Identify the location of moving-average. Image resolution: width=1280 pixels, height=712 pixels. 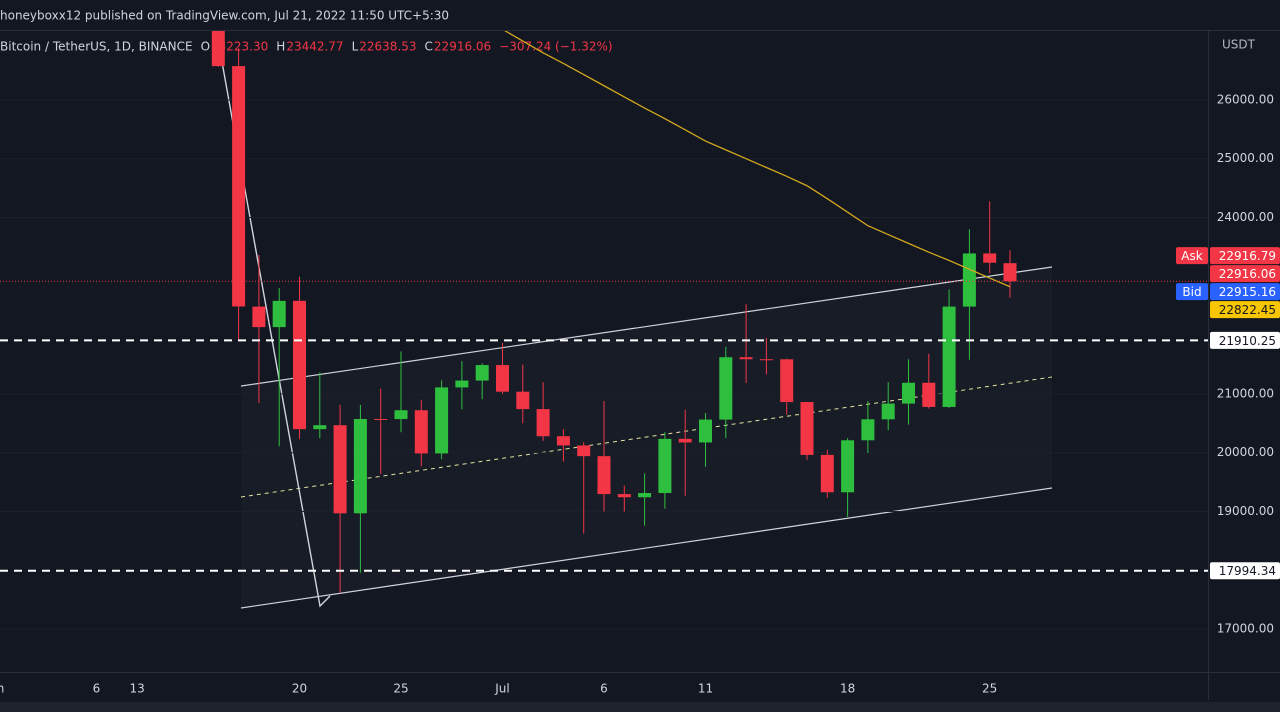
(757, 159).